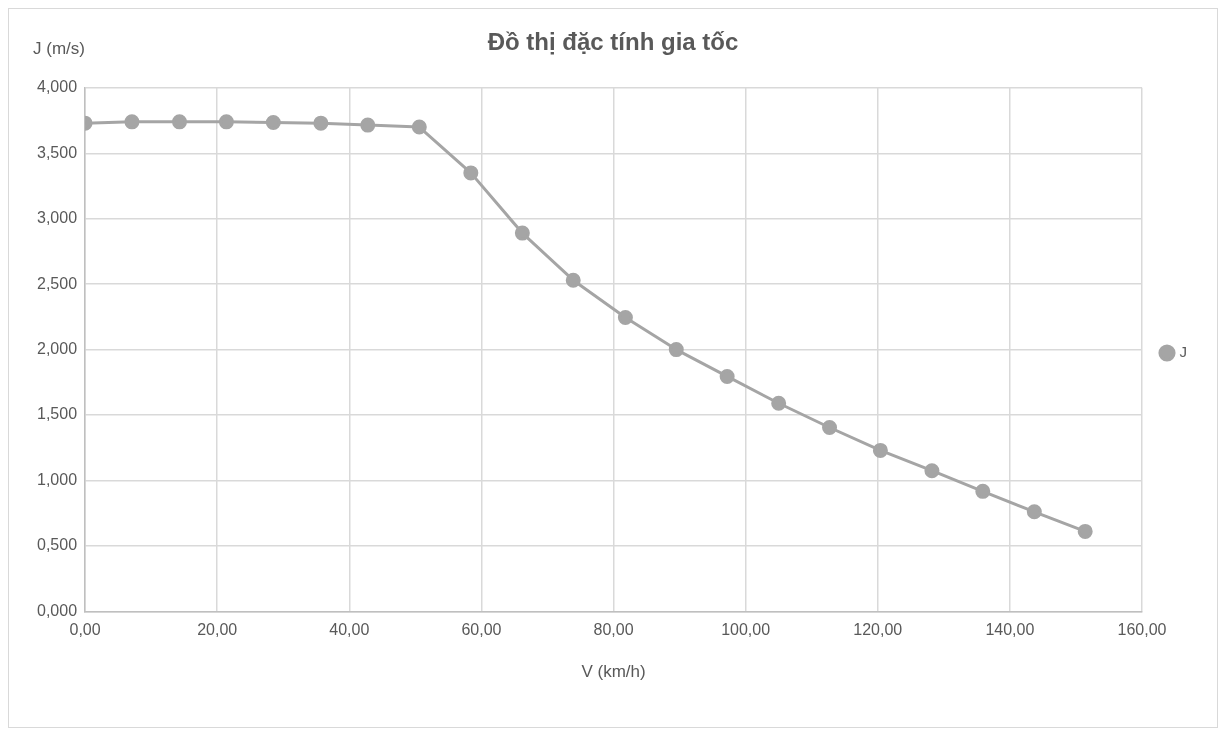  What do you see at coordinates (1142, 630) in the screenshot?
I see `x-tick-label: 160,00` at bounding box center [1142, 630].